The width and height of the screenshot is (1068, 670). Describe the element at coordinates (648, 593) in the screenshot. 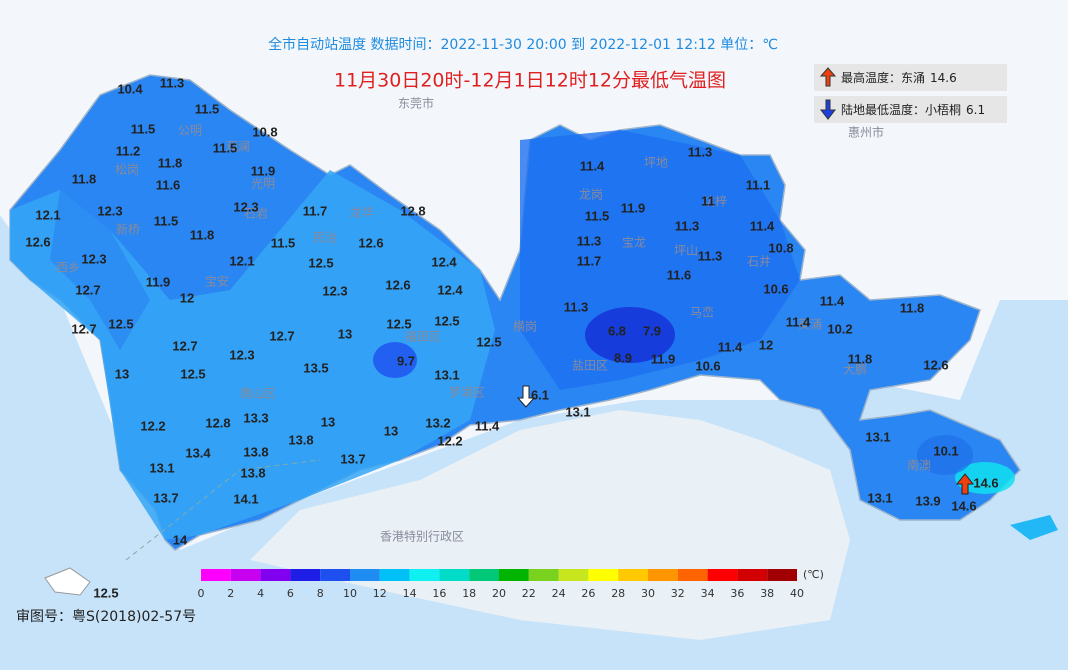

I see `colorbar-tick-label: 30` at that location.